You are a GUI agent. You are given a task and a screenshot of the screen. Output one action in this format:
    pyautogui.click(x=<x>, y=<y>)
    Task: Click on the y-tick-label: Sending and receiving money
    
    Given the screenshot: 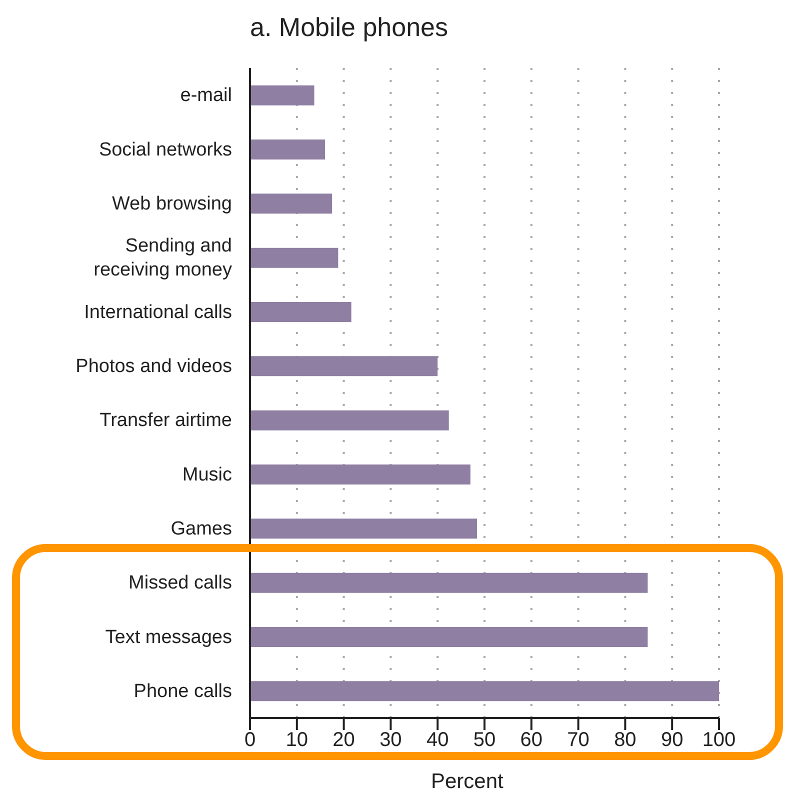 What is the action you would take?
    pyautogui.click(x=163, y=257)
    